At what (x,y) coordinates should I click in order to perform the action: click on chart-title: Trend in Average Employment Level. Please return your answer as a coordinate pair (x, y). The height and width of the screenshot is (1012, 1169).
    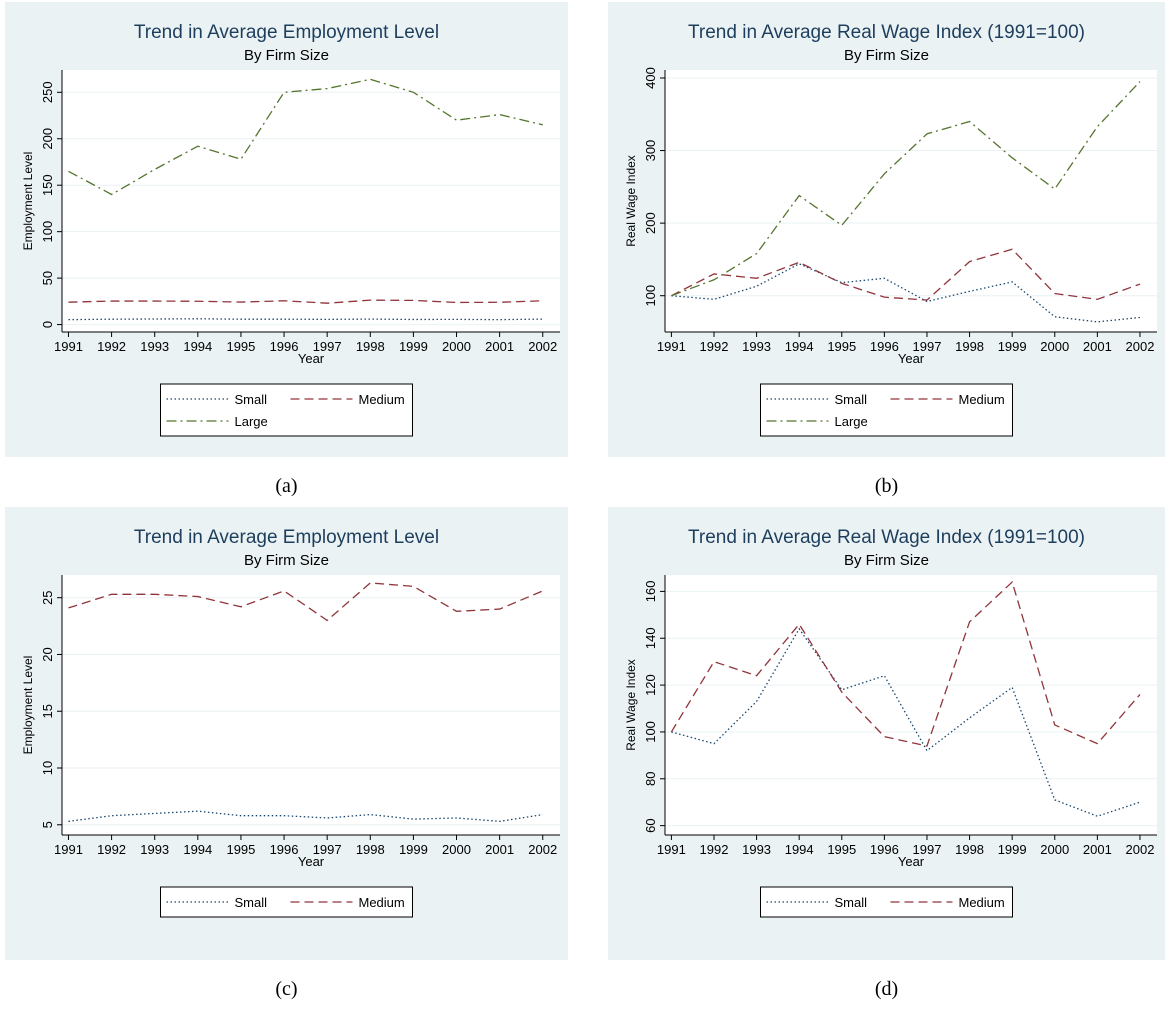
    Looking at the image, I should click on (286, 537).